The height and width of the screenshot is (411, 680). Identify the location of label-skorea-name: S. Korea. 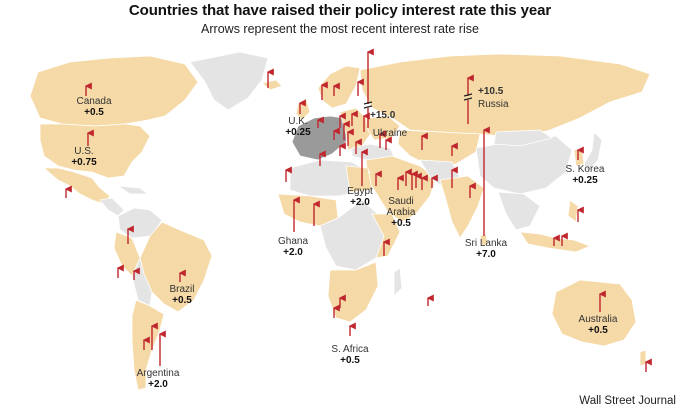
(585, 169).